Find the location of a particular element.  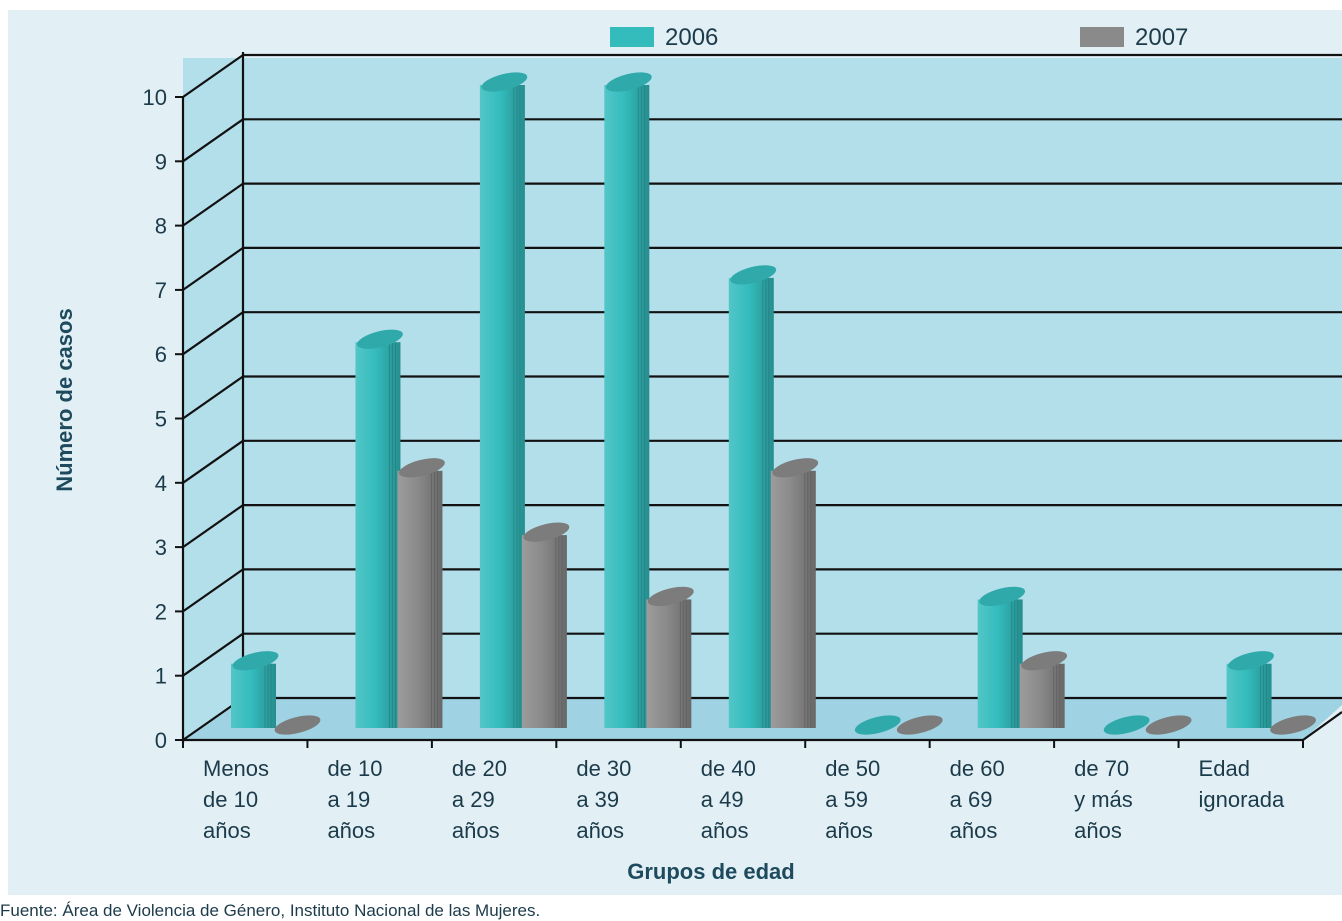

x-tick-label: de 50 a 59 años is located at coordinates (852, 799).